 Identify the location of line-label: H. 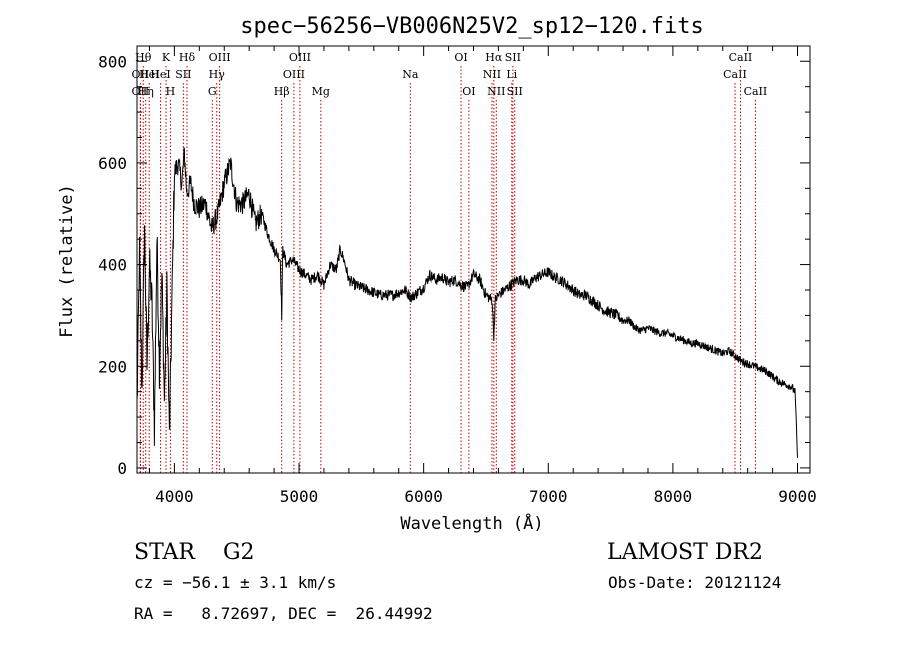
(171, 91).